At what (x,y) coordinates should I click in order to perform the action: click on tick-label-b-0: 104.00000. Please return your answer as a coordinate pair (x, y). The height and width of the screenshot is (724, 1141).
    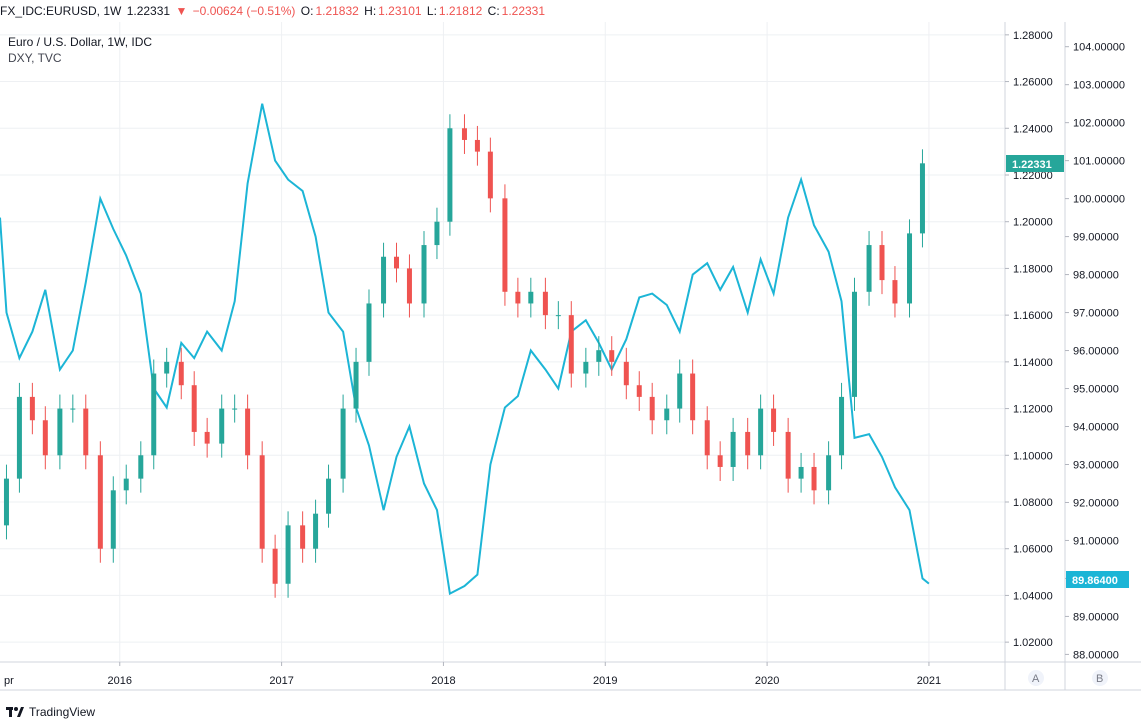
    Looking at the image, I should click on (1099, 48).